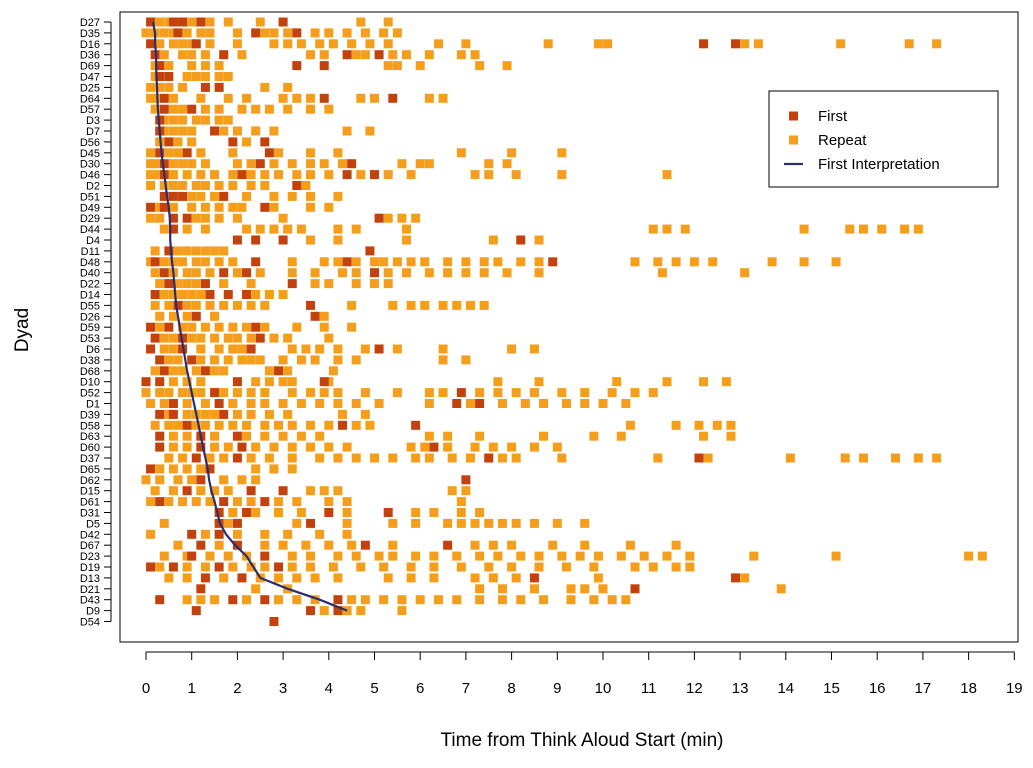 Image resolution: width=1033 pixels, height=768 pixels. What do you see at coordinates (90, 154) in the screenshot?
I see `y-tick-label: D45` at bounding box center [90, 154].